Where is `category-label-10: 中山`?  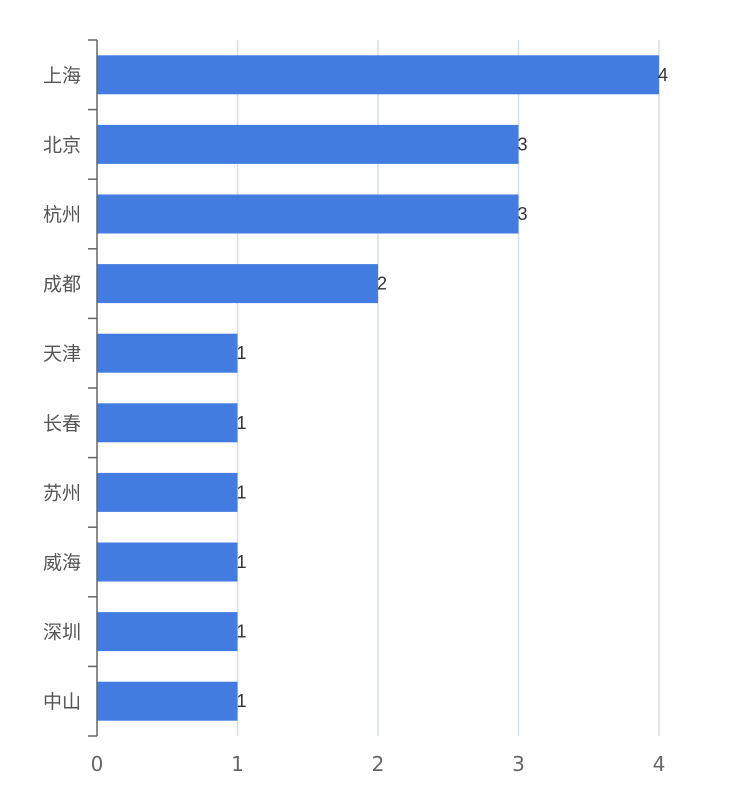 category-label-10: 中山 is located at coordinates (62, 702).